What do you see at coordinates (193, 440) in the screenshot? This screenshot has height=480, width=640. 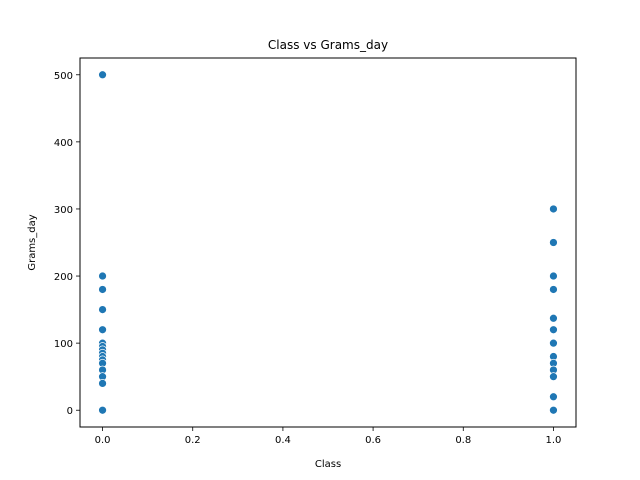 I see `x-tick-label: 0.2` at bounding box center [193, 440].